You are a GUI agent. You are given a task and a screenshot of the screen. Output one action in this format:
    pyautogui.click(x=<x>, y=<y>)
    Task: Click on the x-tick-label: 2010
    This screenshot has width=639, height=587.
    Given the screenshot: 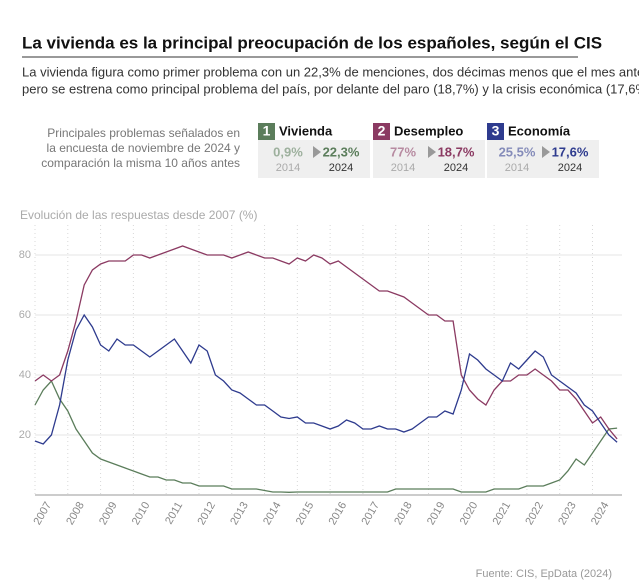 What is the action you would take?
    pyautogui.click(x=141, y=513)
    